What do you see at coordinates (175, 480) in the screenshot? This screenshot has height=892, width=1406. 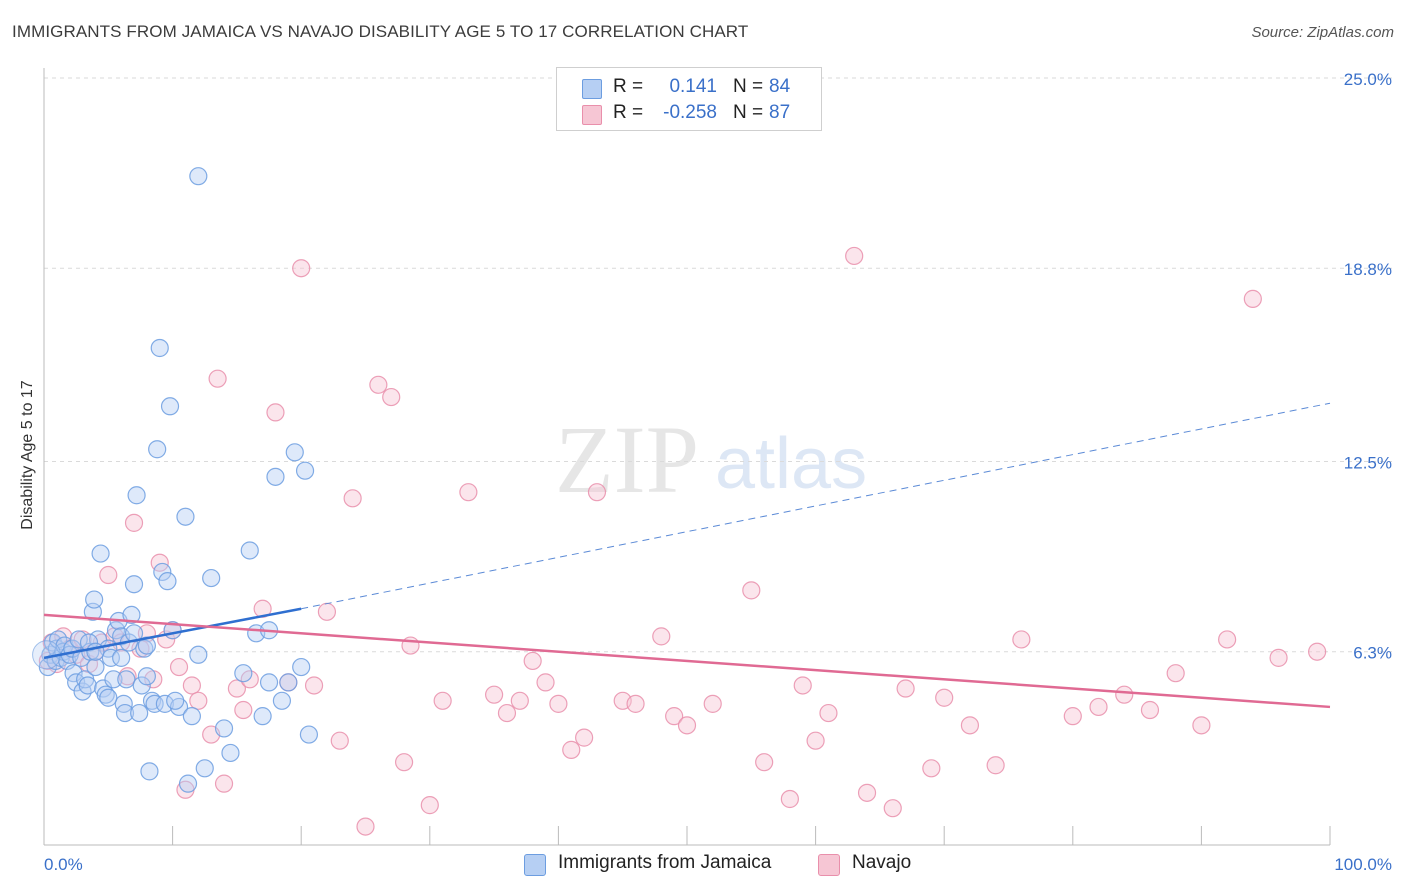 I see `series-jamaica-points` at bounding box center [175, 480].